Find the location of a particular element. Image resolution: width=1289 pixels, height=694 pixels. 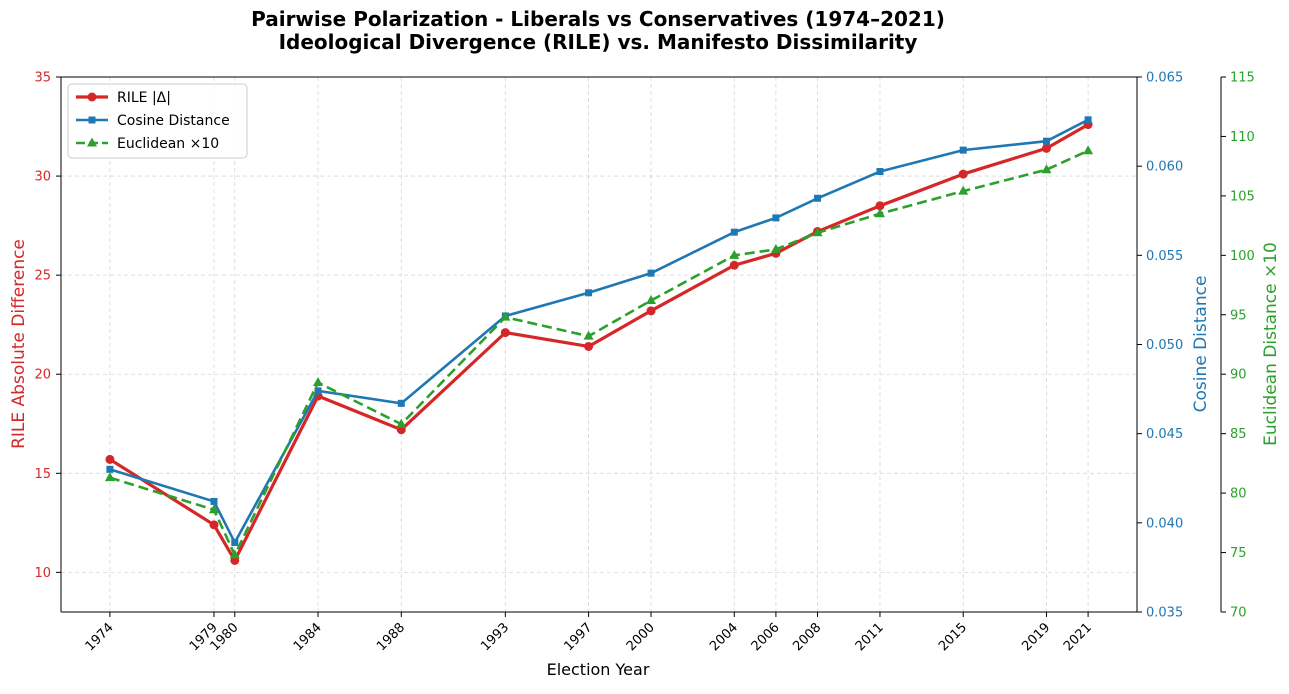

legend: RILE |Δ| Cosine Distance Euclidean ×10 is located at coordinates (157, 121).